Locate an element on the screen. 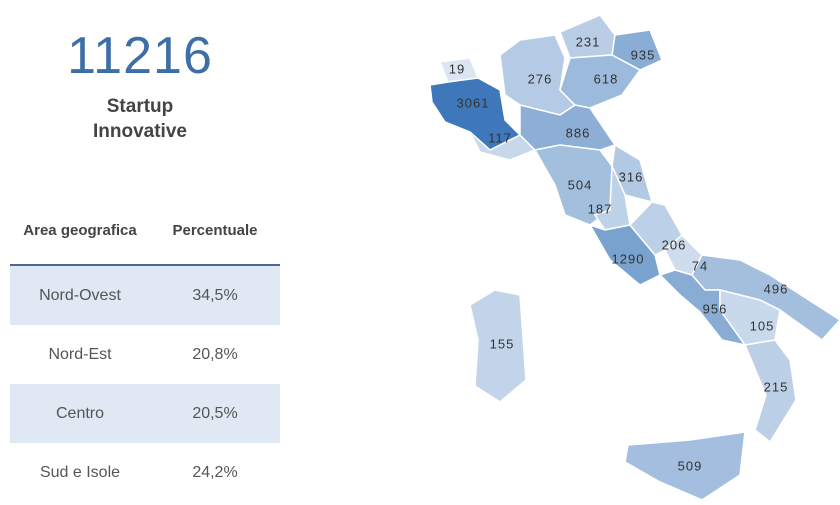  area-cell: Nord-Est is located at coordinates (80, 354).